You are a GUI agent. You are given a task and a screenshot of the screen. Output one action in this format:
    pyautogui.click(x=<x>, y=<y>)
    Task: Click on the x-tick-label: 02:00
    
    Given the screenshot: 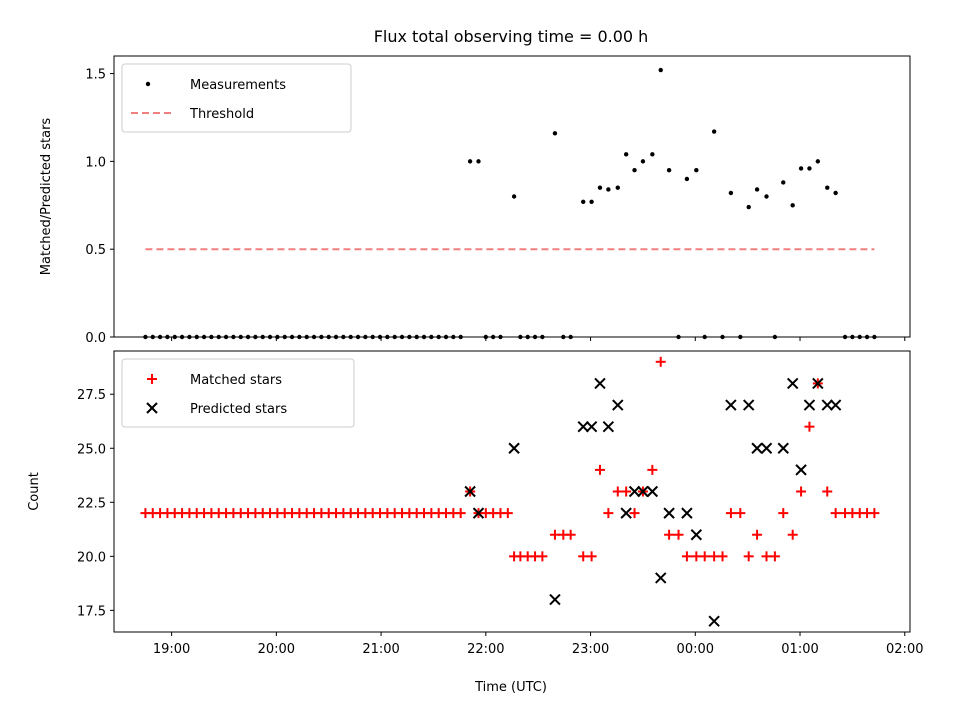 What is the action you would take?
    pyautogui.click(x=904, y=649)
    